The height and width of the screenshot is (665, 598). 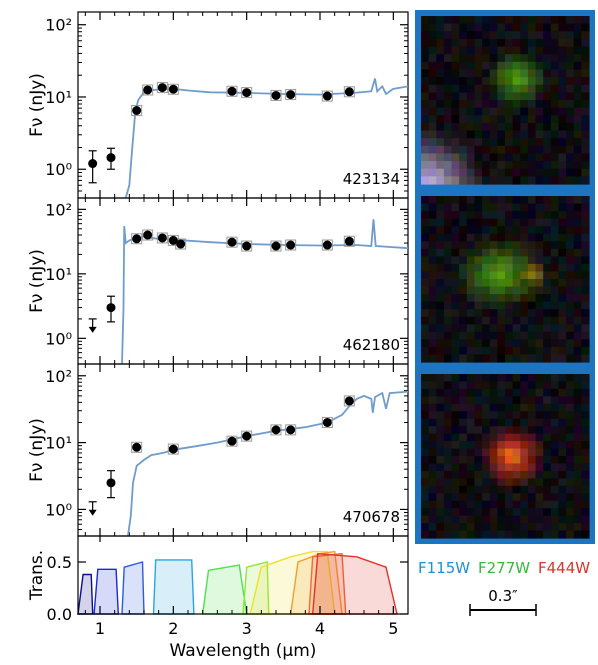 I want to click on source-id-label: 423134, so click(x=371, y=179).